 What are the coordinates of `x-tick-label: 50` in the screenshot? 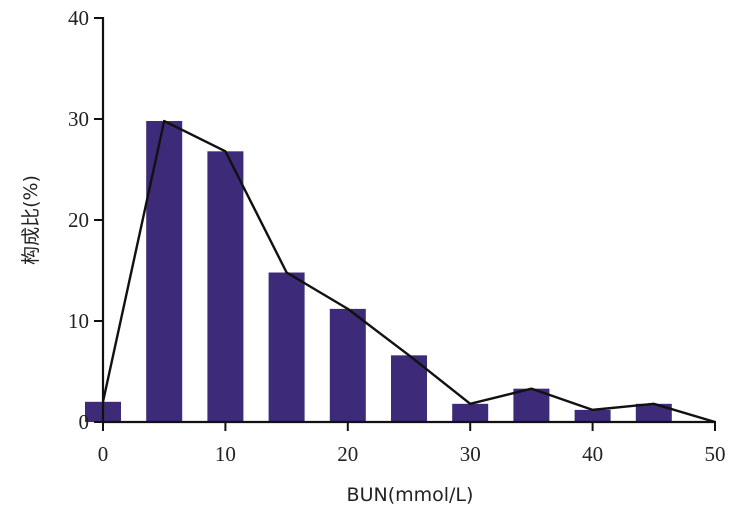 It's located at (715, 454).